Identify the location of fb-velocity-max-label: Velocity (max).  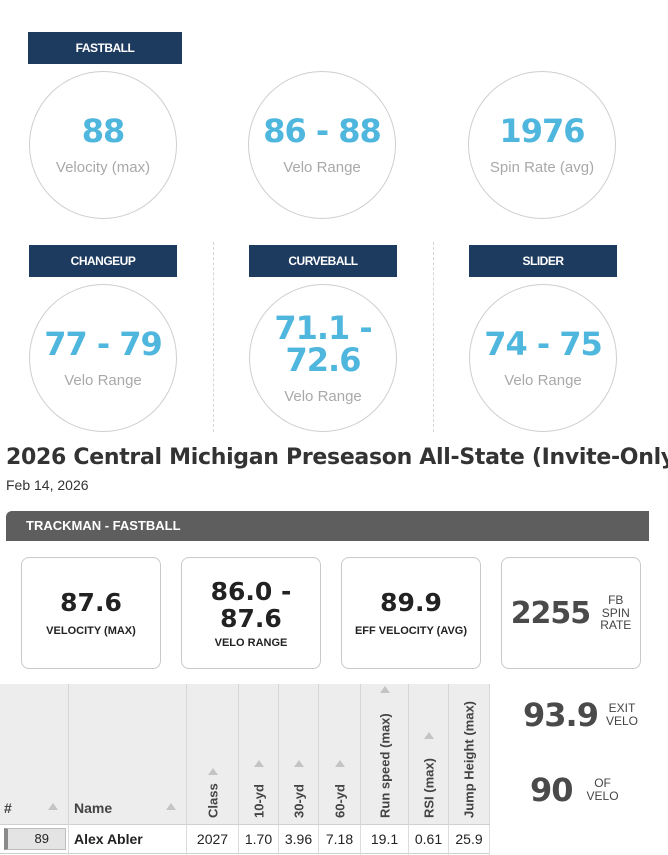
(103, 167).